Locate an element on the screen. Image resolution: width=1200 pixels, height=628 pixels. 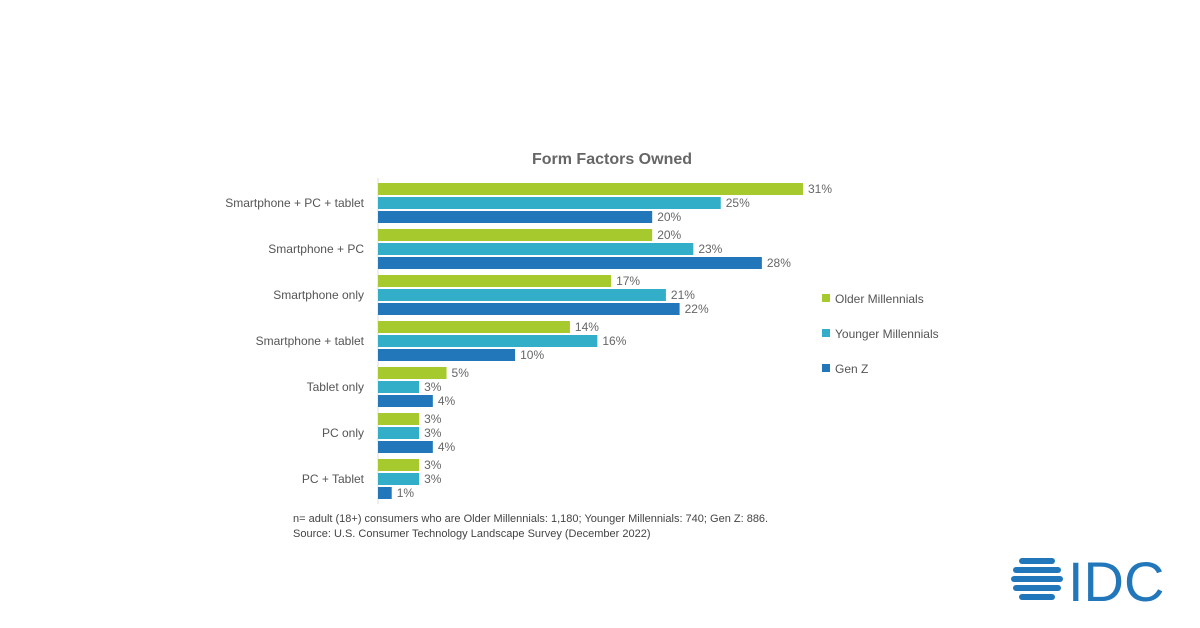
data-label: 28% is located at coordinates (779, 263).